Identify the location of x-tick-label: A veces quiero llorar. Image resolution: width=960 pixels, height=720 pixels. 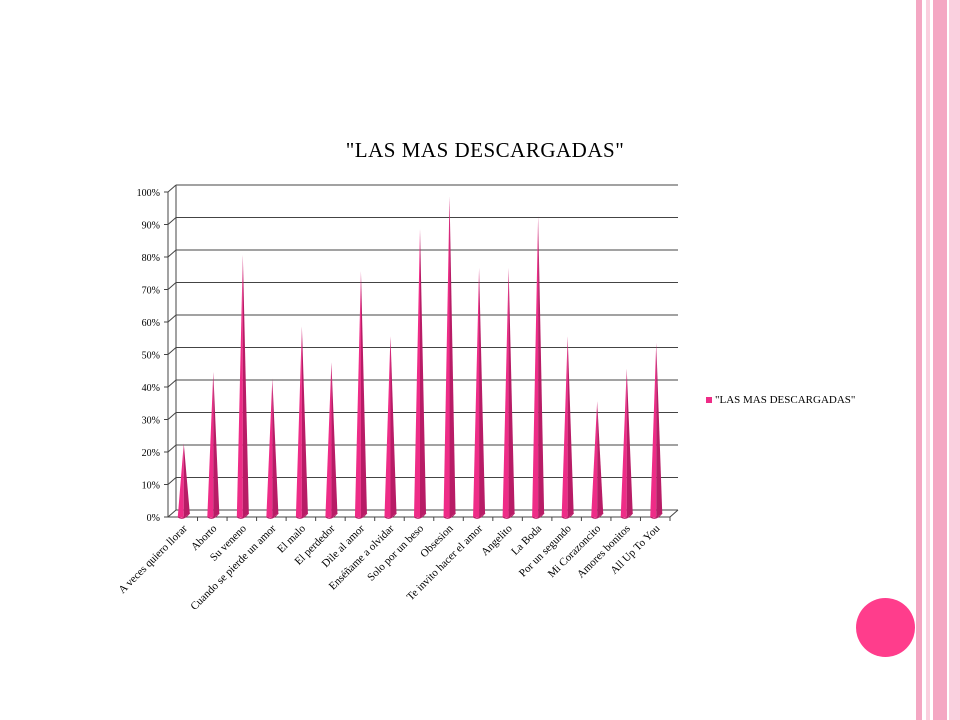
(153, 559).